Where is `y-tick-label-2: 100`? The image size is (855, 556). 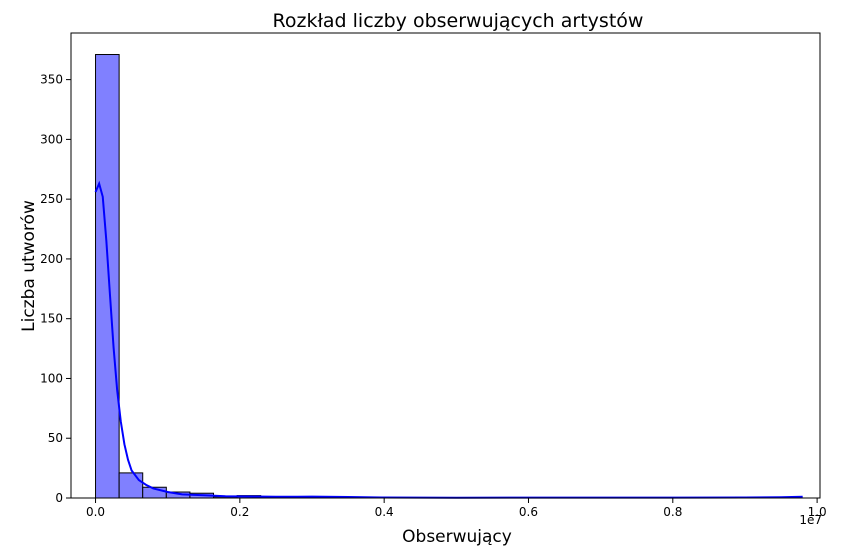
y-tick-label-2: 100 is located at coordinates (51, 378).